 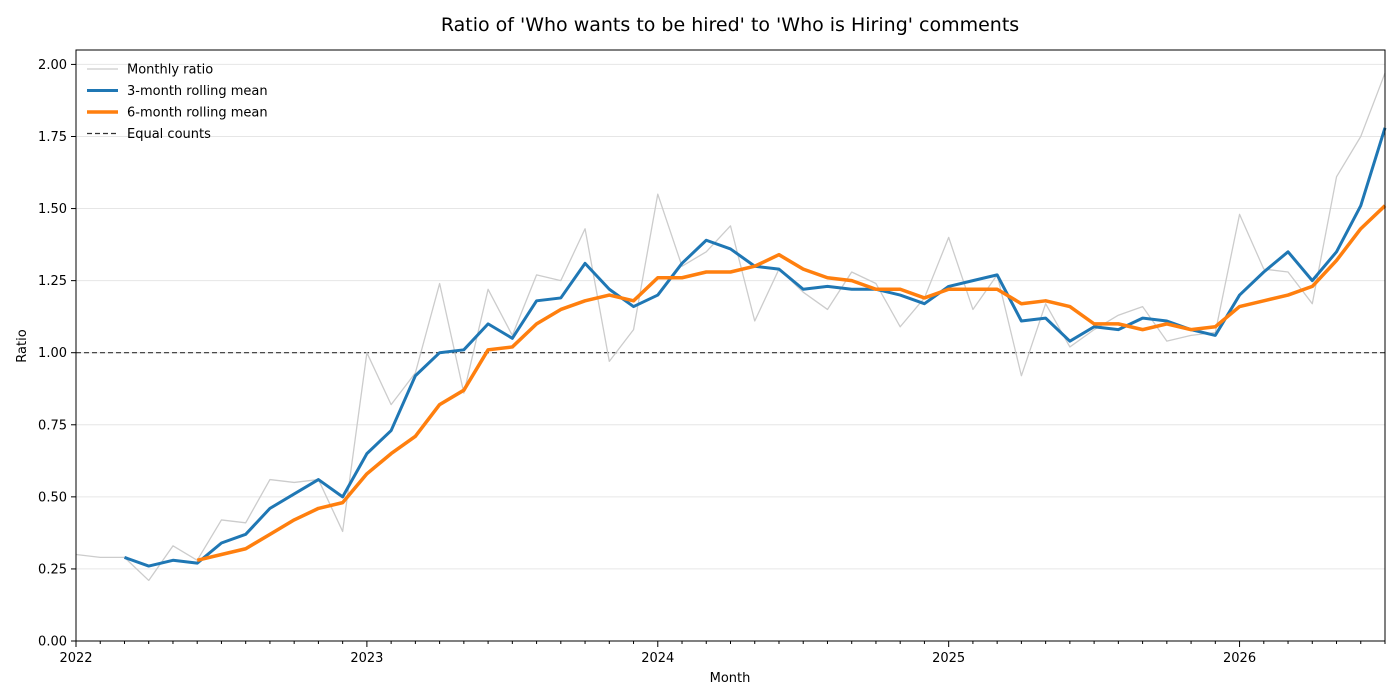 What do you see at coordinates (52, 137) in the screenshot?
I see `y-tick-label: 1.75` at bounding box center [52, 137].